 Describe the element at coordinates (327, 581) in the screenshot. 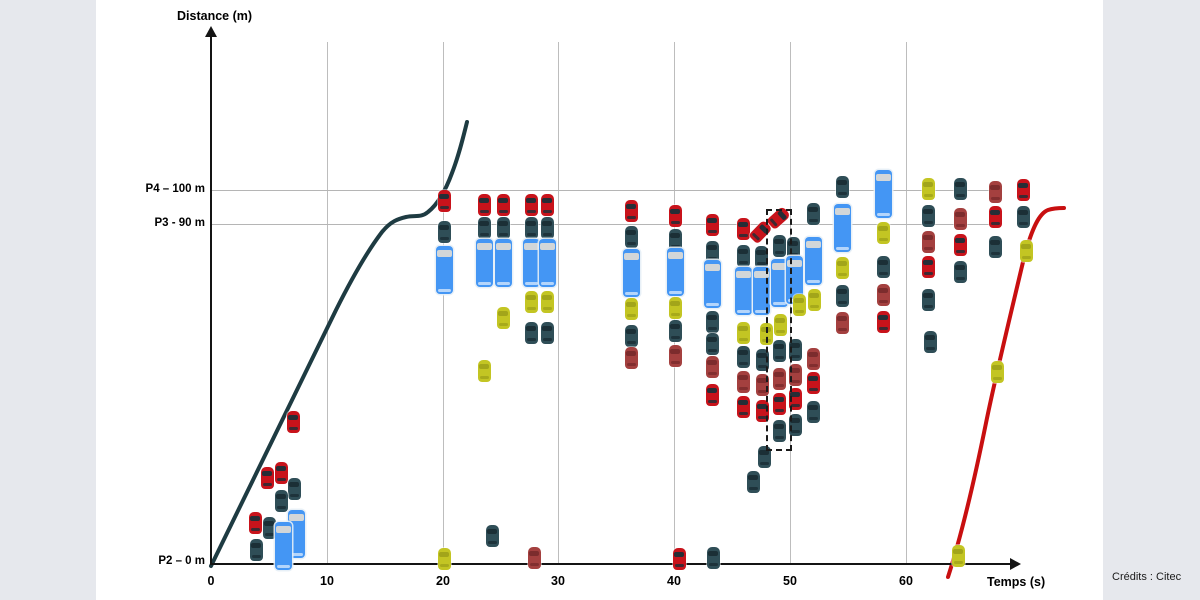

I see `x-tick-label: 10` at that location.